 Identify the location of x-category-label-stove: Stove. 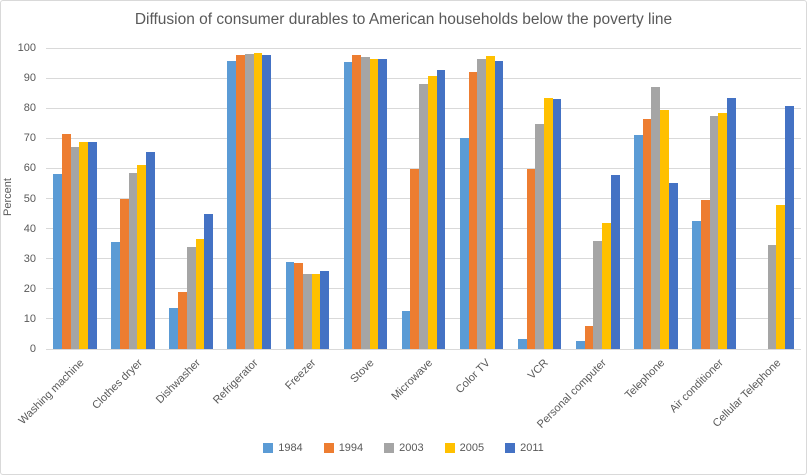
(362, 371).